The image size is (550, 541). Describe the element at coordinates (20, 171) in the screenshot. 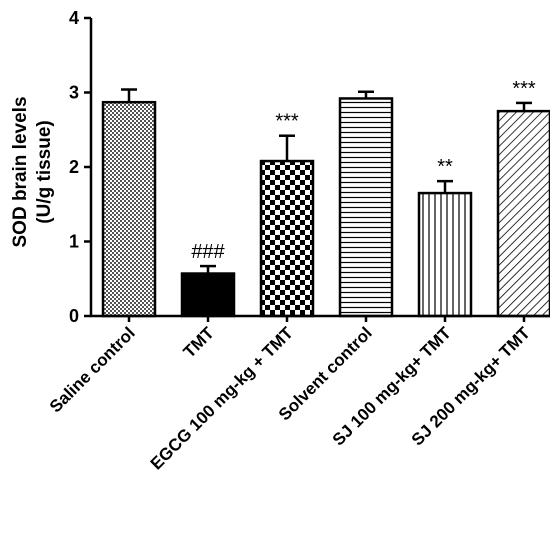

I see `y-axis-title-line1: SOD brain levels` at that location.